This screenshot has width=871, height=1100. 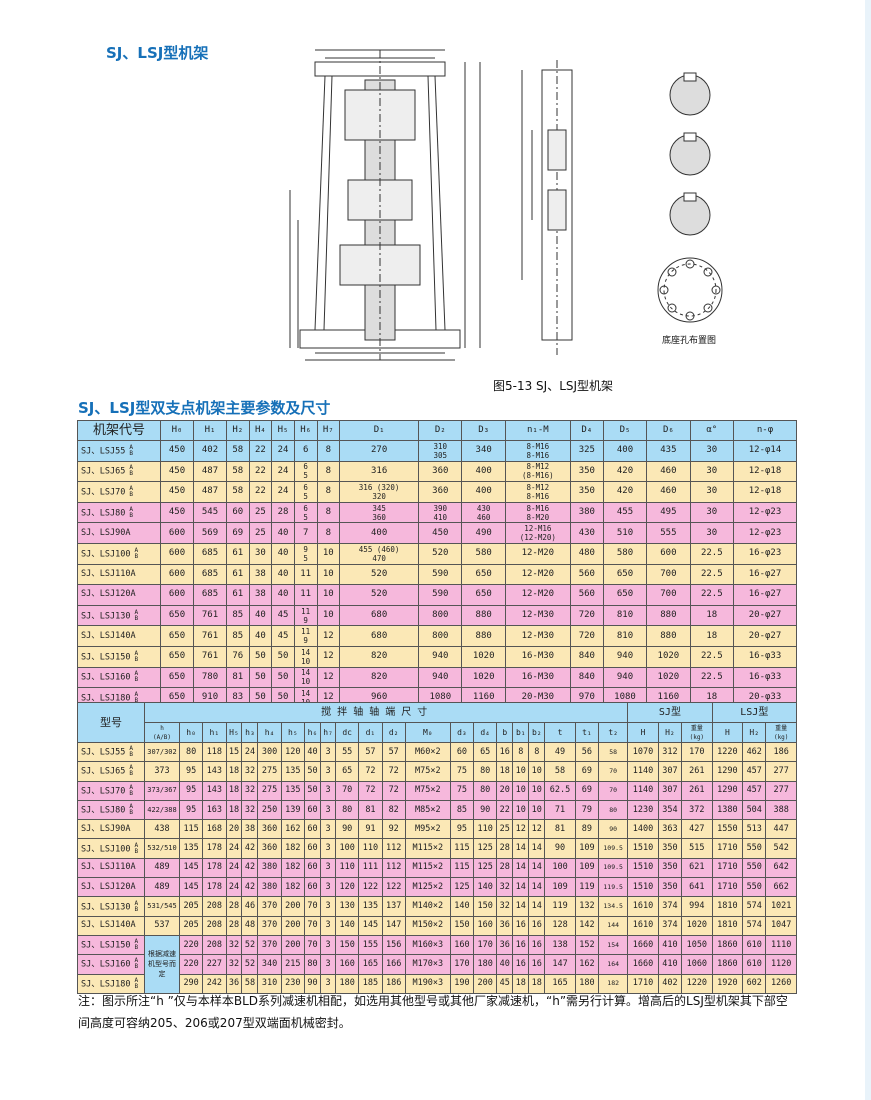 What do you see at coordinates (191, 829) in the screenshot?
I see `table-cell: 115` at bounding box center [191, 829].